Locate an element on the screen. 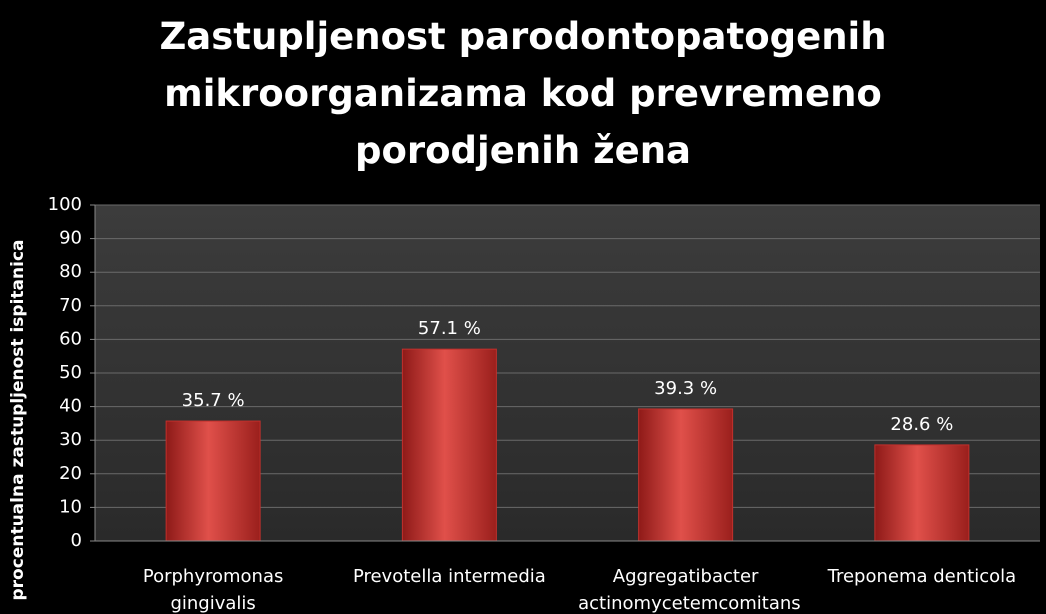 The height and width of the screenshot is (614, 1046). y-tick-label: 10 is located at coordinates (70, 506).